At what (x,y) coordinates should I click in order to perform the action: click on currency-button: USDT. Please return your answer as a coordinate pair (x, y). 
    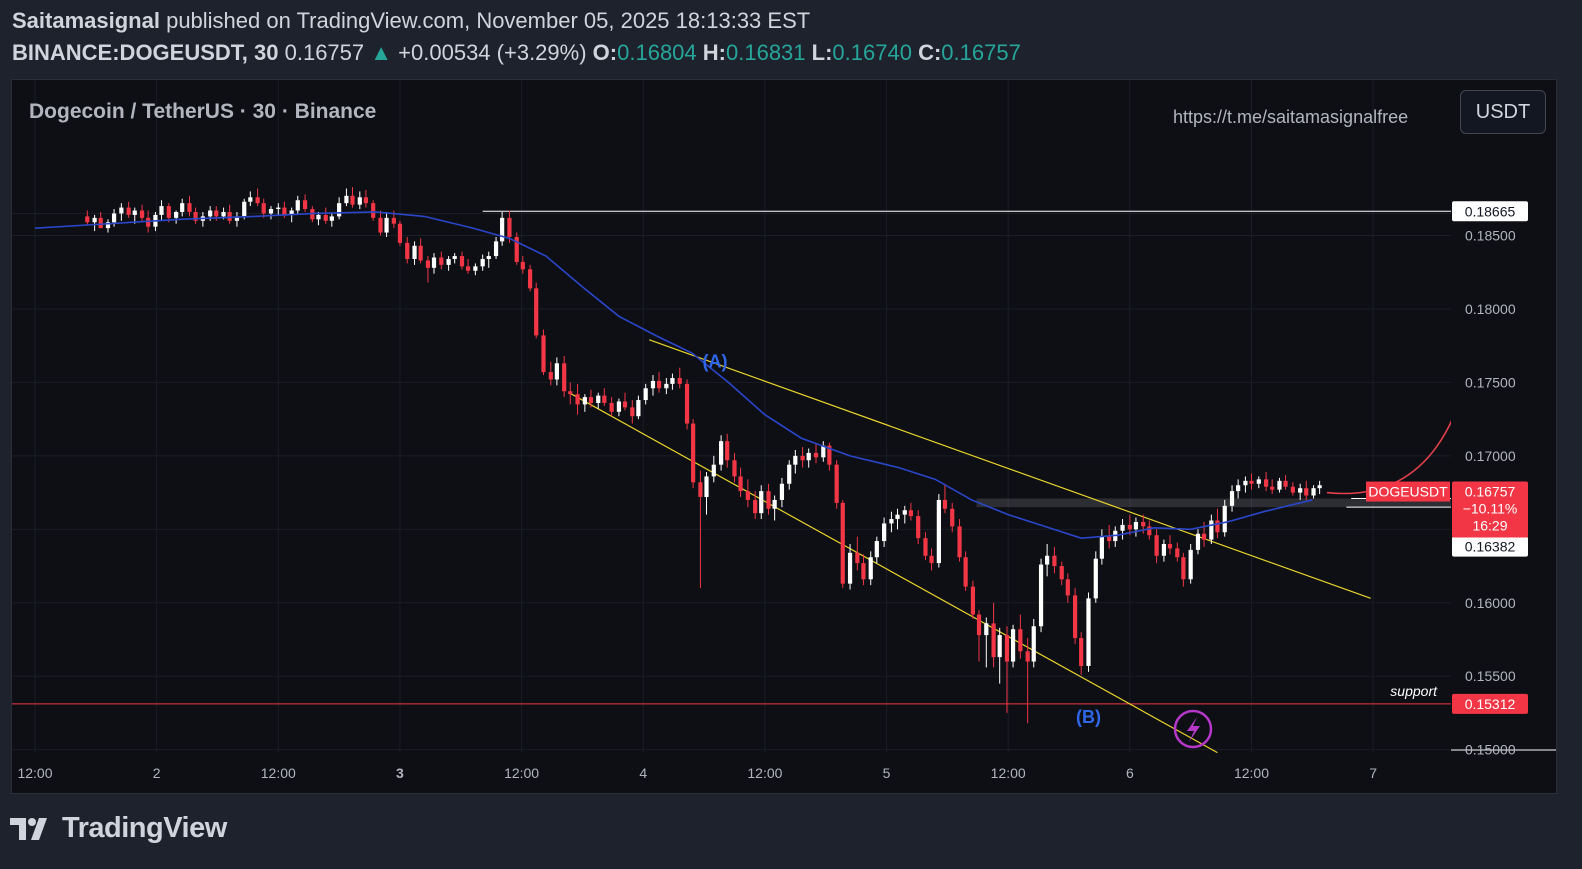
    Looking at the image, I should click on (1503, 112).